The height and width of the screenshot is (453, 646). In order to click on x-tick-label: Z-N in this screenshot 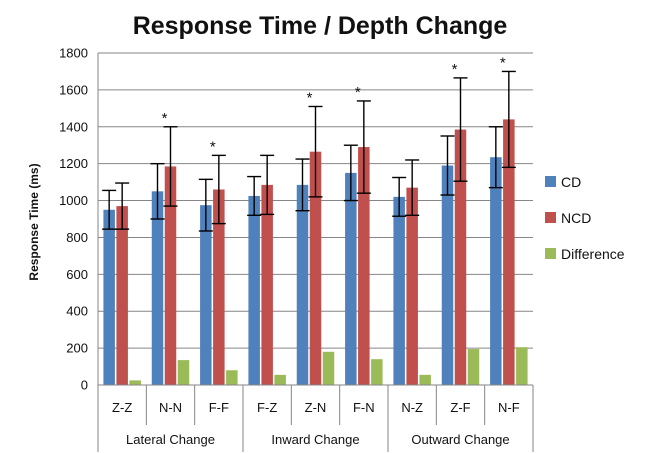, I will do `click(316, 407)`.